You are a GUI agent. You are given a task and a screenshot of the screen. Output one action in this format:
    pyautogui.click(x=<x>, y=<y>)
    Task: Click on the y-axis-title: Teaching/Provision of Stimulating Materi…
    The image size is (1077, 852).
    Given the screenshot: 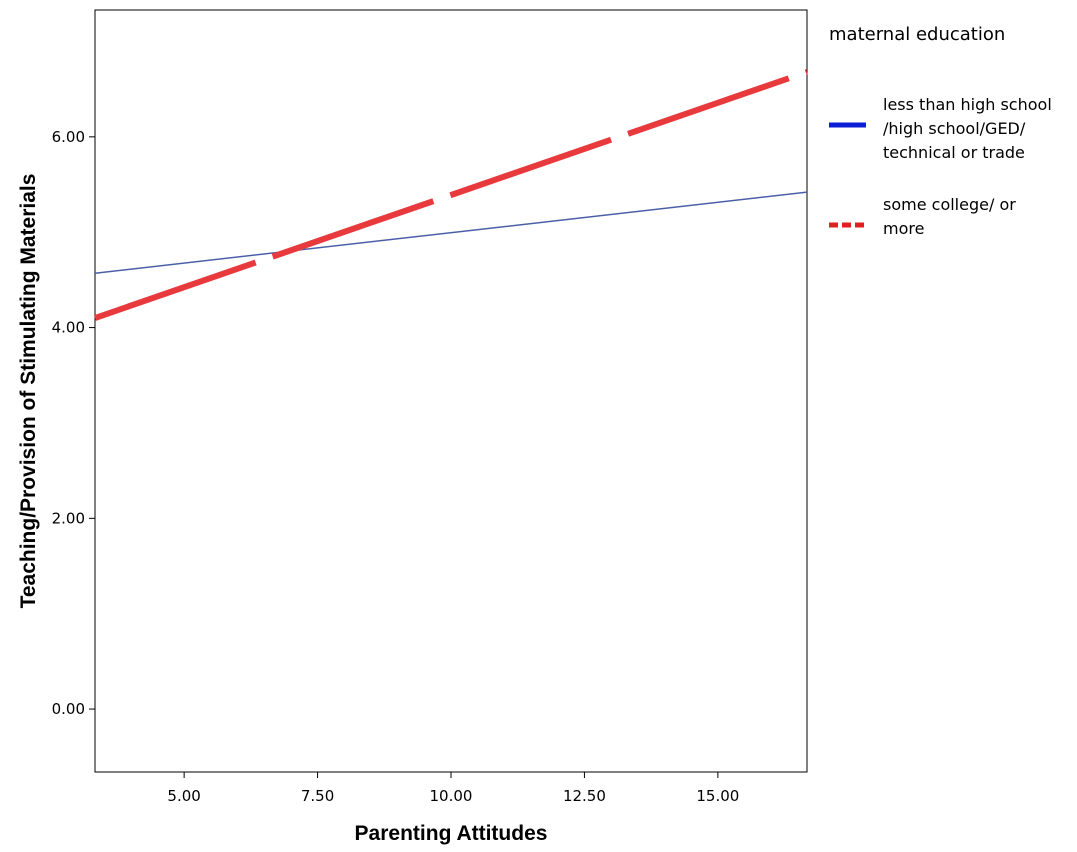 What is the action you would take?
    pyautogui.click(x=28, y=391)
    